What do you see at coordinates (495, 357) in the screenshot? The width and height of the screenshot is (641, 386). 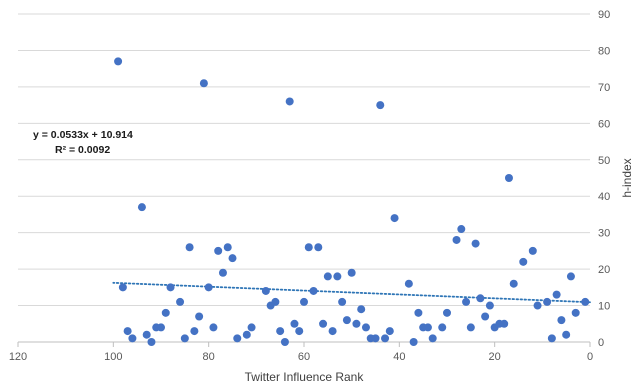 I see `x-tick-label: 20` at bounding box center [495, 357].